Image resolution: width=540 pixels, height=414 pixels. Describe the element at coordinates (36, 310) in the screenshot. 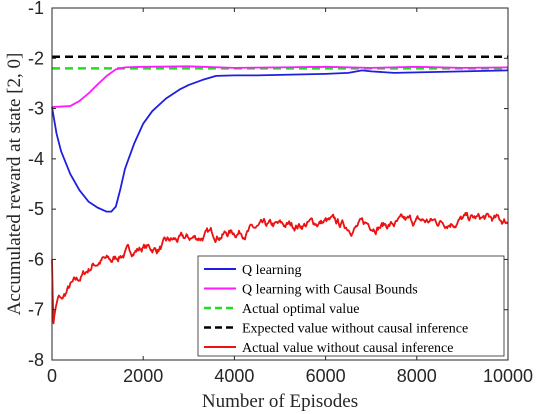

I see `y-tick-label: -7` at that location.